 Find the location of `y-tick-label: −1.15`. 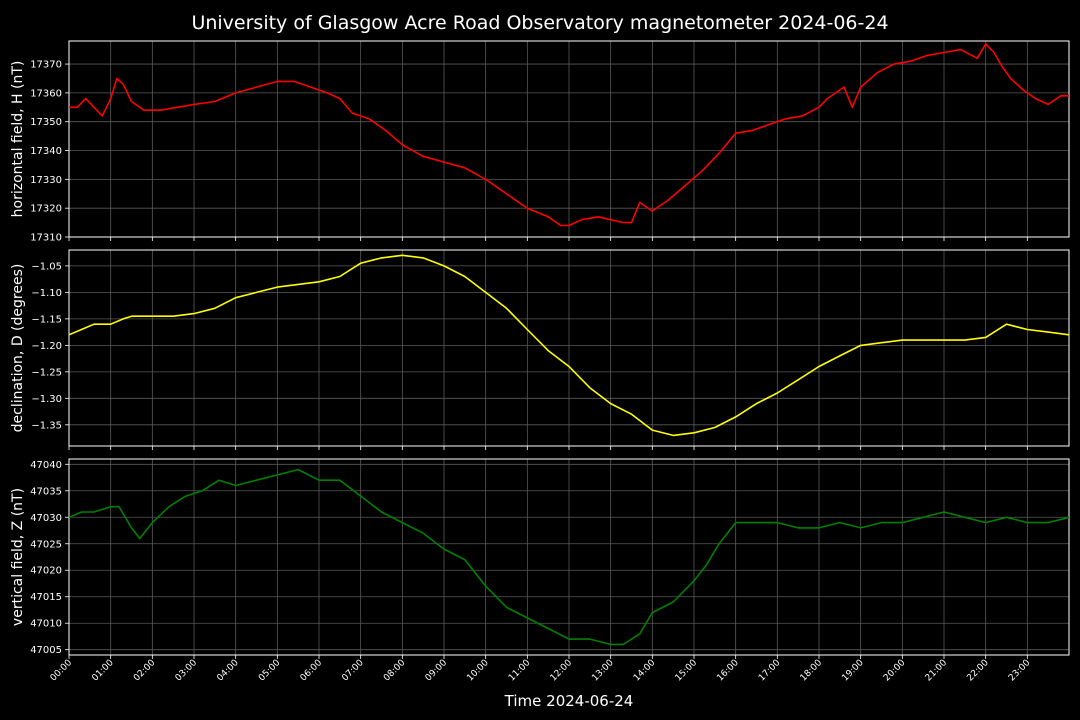

y-tick-label: −1.15 is located at coordinates (46, 319).